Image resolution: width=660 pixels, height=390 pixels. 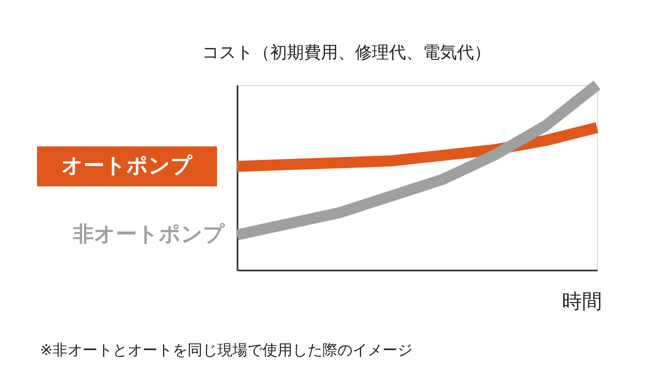 What do you see at coordinates (582, 301) in the screenshot?
I see `x-axis-title: 時間` at bounding box center [582, 301].